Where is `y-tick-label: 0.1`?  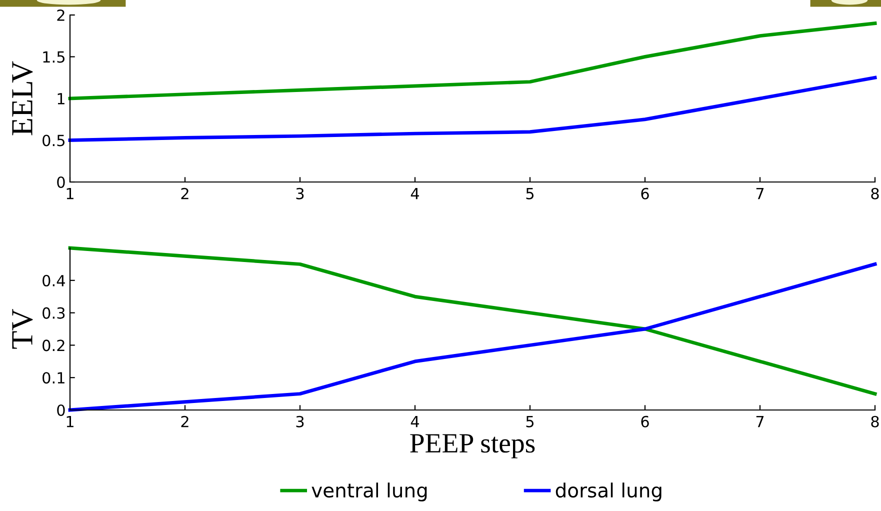 y-tick-label: 0.1 is located at coordinates (53, 378).